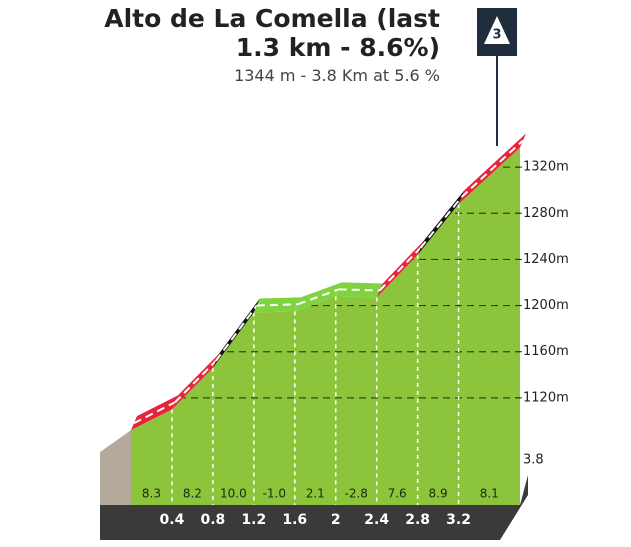 The width and height of the screenshot is (631, 547). I want to click on base-slab, so click(314, 507).